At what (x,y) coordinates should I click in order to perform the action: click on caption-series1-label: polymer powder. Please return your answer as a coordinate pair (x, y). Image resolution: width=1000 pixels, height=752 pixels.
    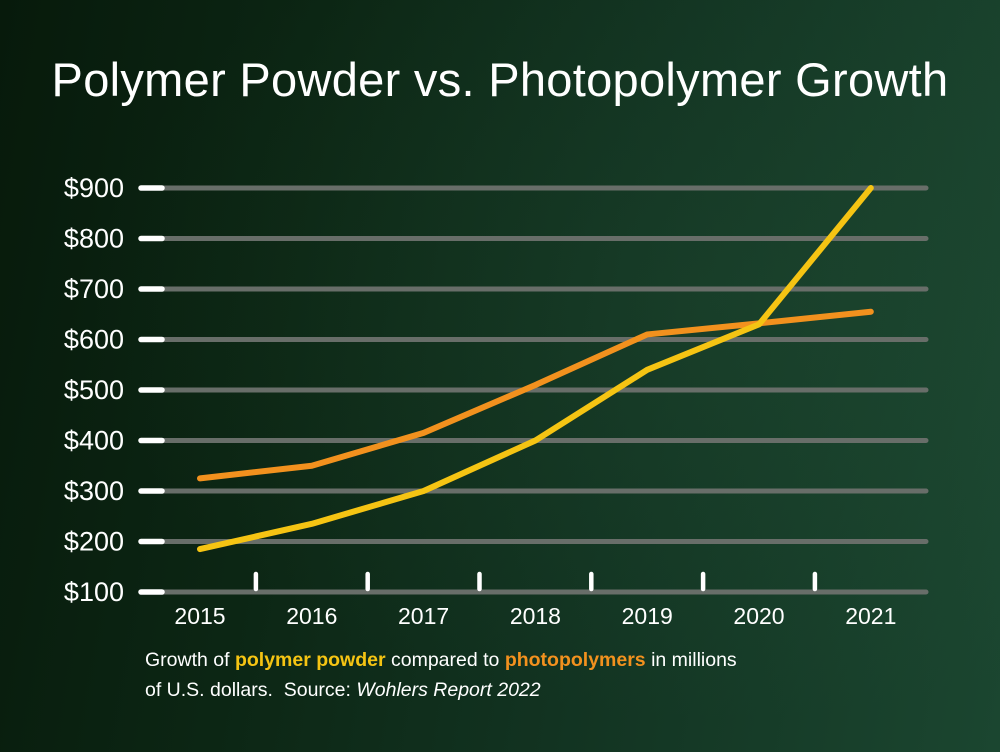
    Looking at the image, I should click on (310, 660).